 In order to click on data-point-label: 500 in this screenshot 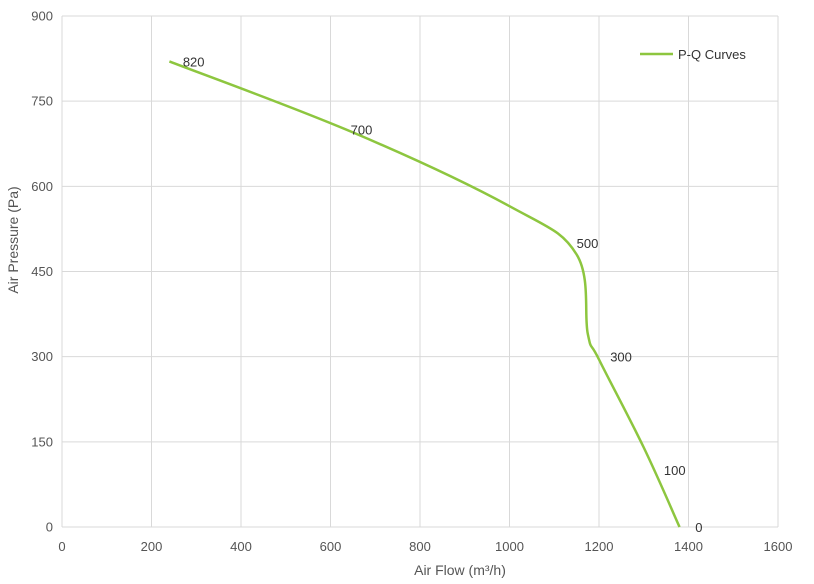, I will do `click(588, 243)`.